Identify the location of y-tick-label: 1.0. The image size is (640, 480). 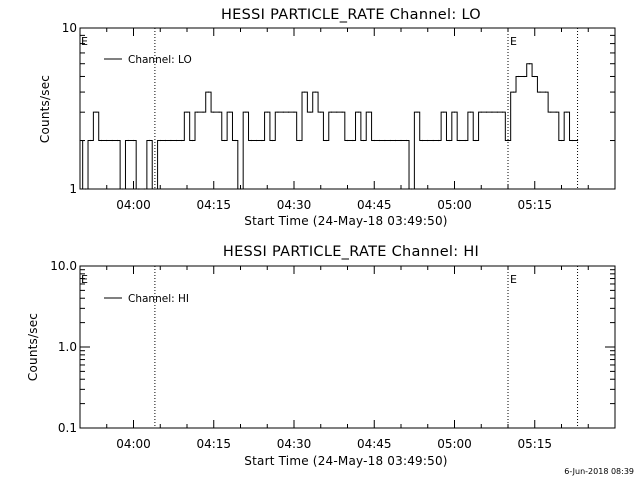
(67, 347).